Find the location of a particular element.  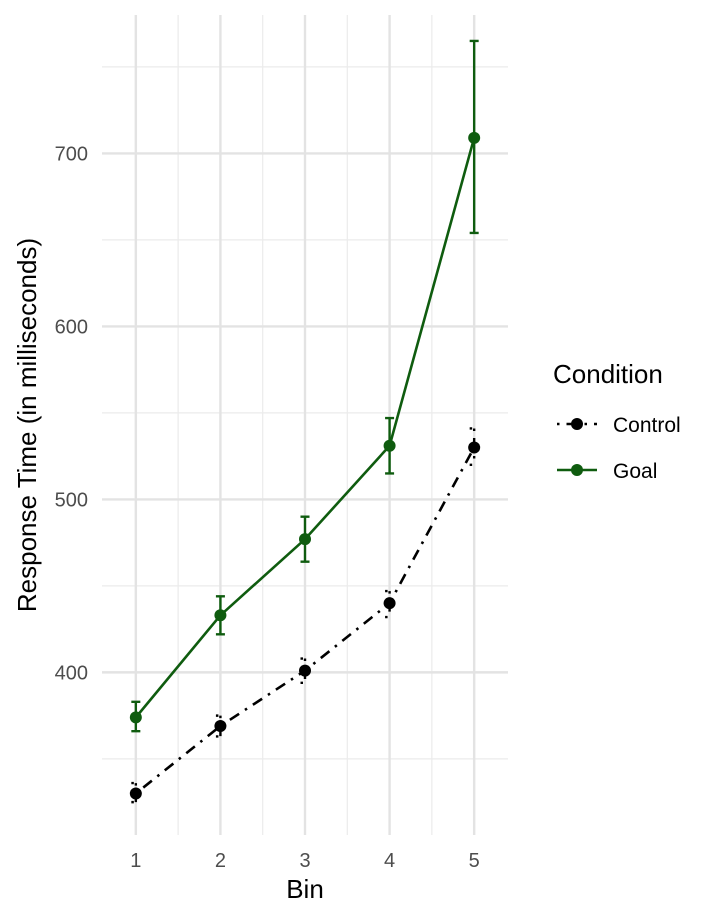

x-tick-label: 3 is located at coordinates (304, 861).